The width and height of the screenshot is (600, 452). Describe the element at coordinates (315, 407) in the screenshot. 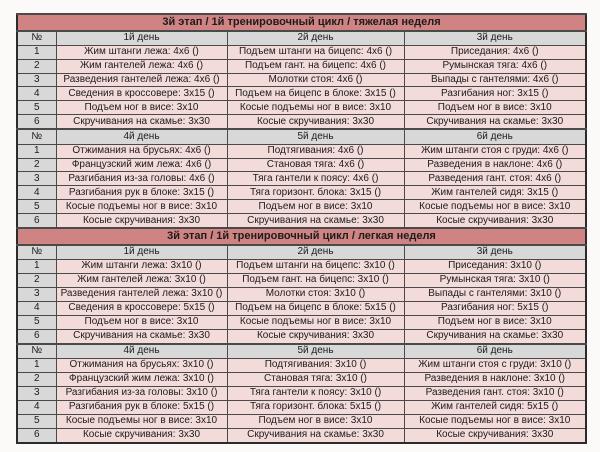

I see `exercise-cell: Тяга горизонт. блока: 5х15 ()` at that location.